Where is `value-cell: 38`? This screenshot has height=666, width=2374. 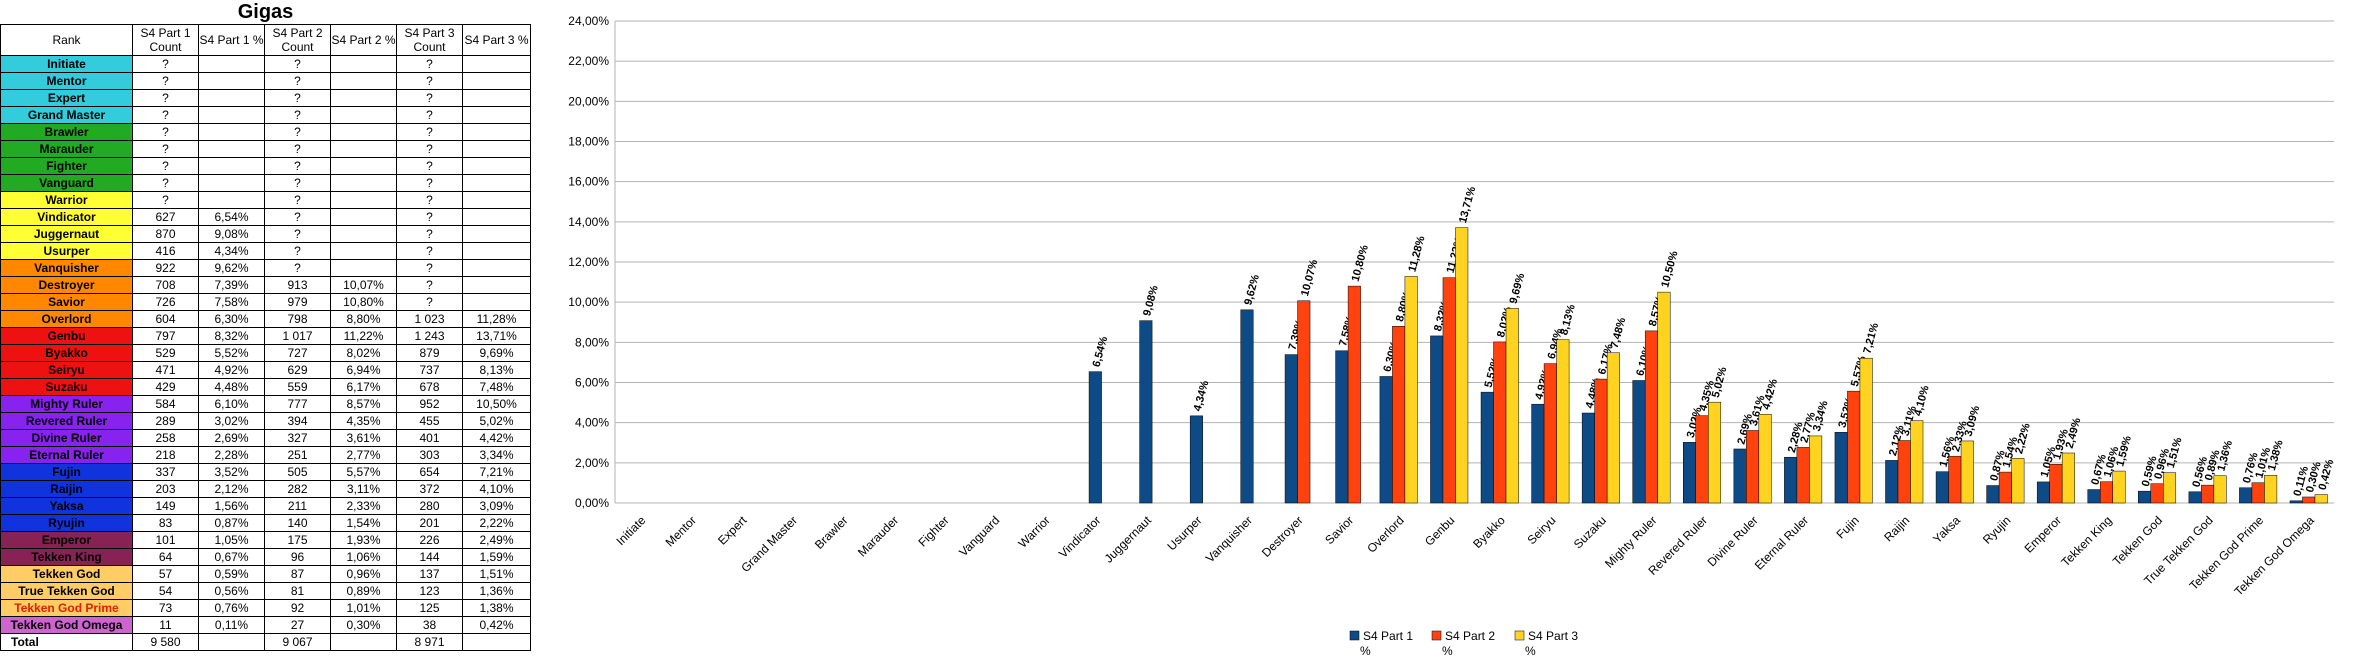
value-cell: 38 is located at coordinates (429, 625).